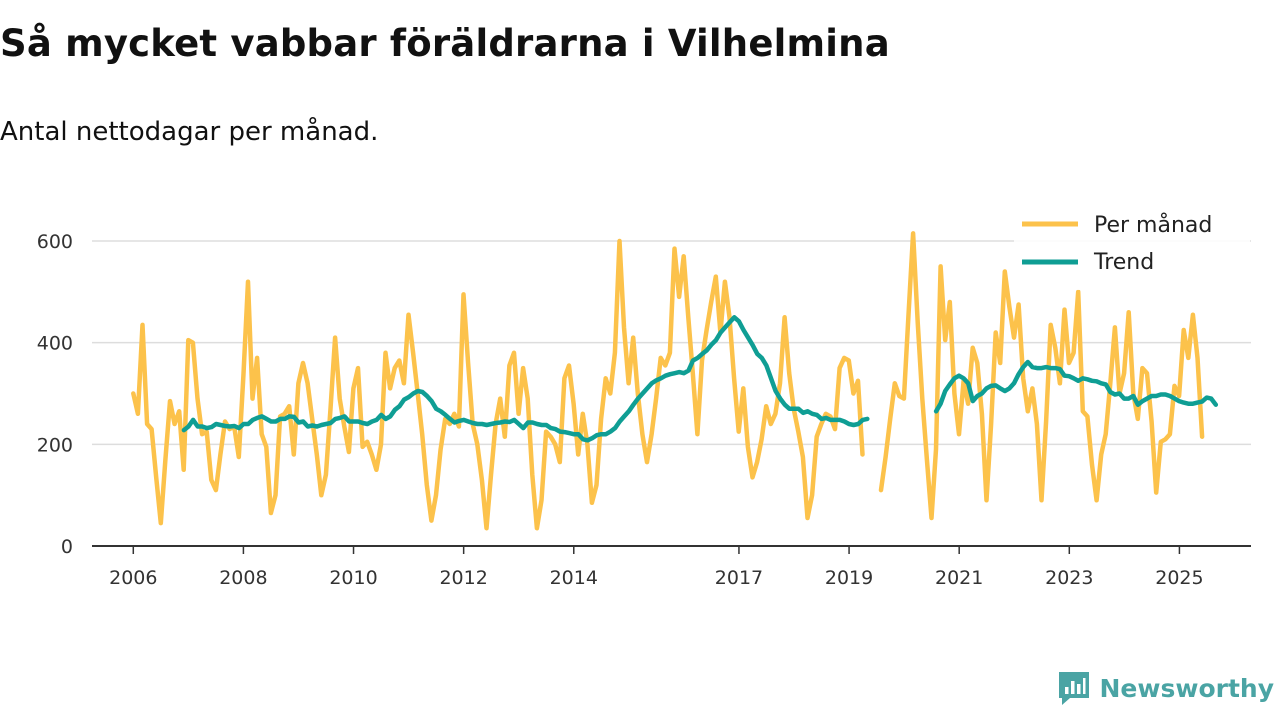 The height and width of the screenshot is (720, 1280). I want to click on y-axis-ticks: 0 200 400 600, so click(55, 394).